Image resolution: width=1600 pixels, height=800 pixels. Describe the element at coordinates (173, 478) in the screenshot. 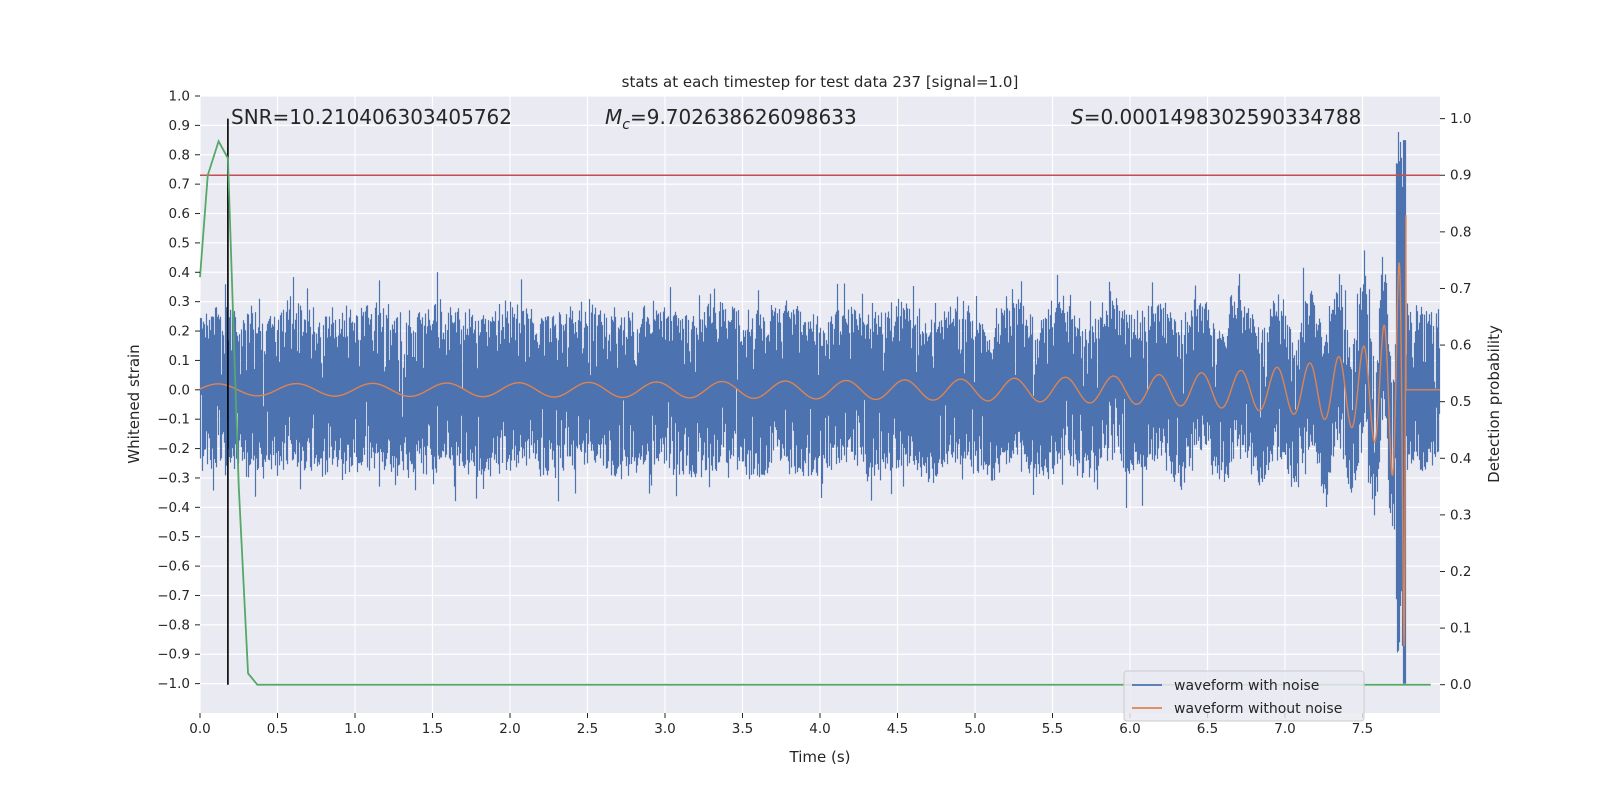

I see `y-left-tick-label: −0.3` at that location.